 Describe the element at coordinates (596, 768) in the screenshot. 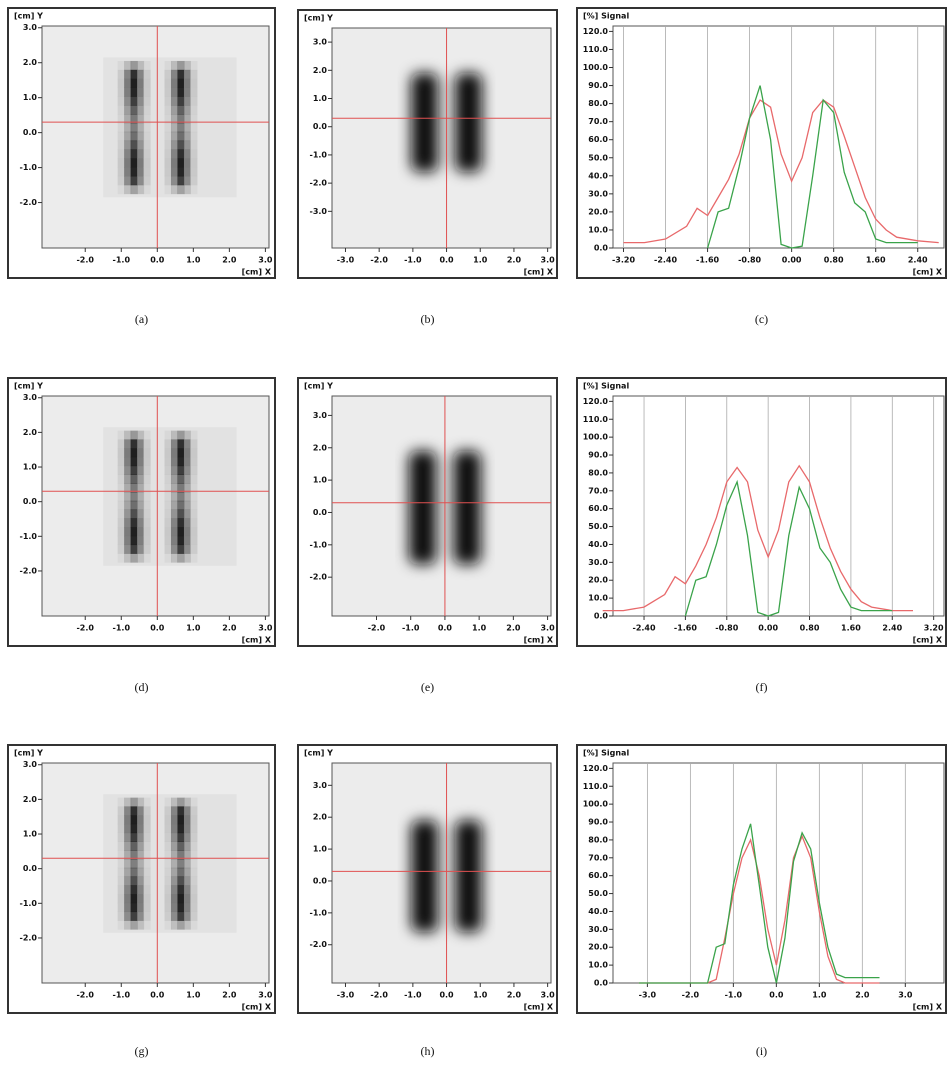

I see `y-tick-label: 120.0` at that location.